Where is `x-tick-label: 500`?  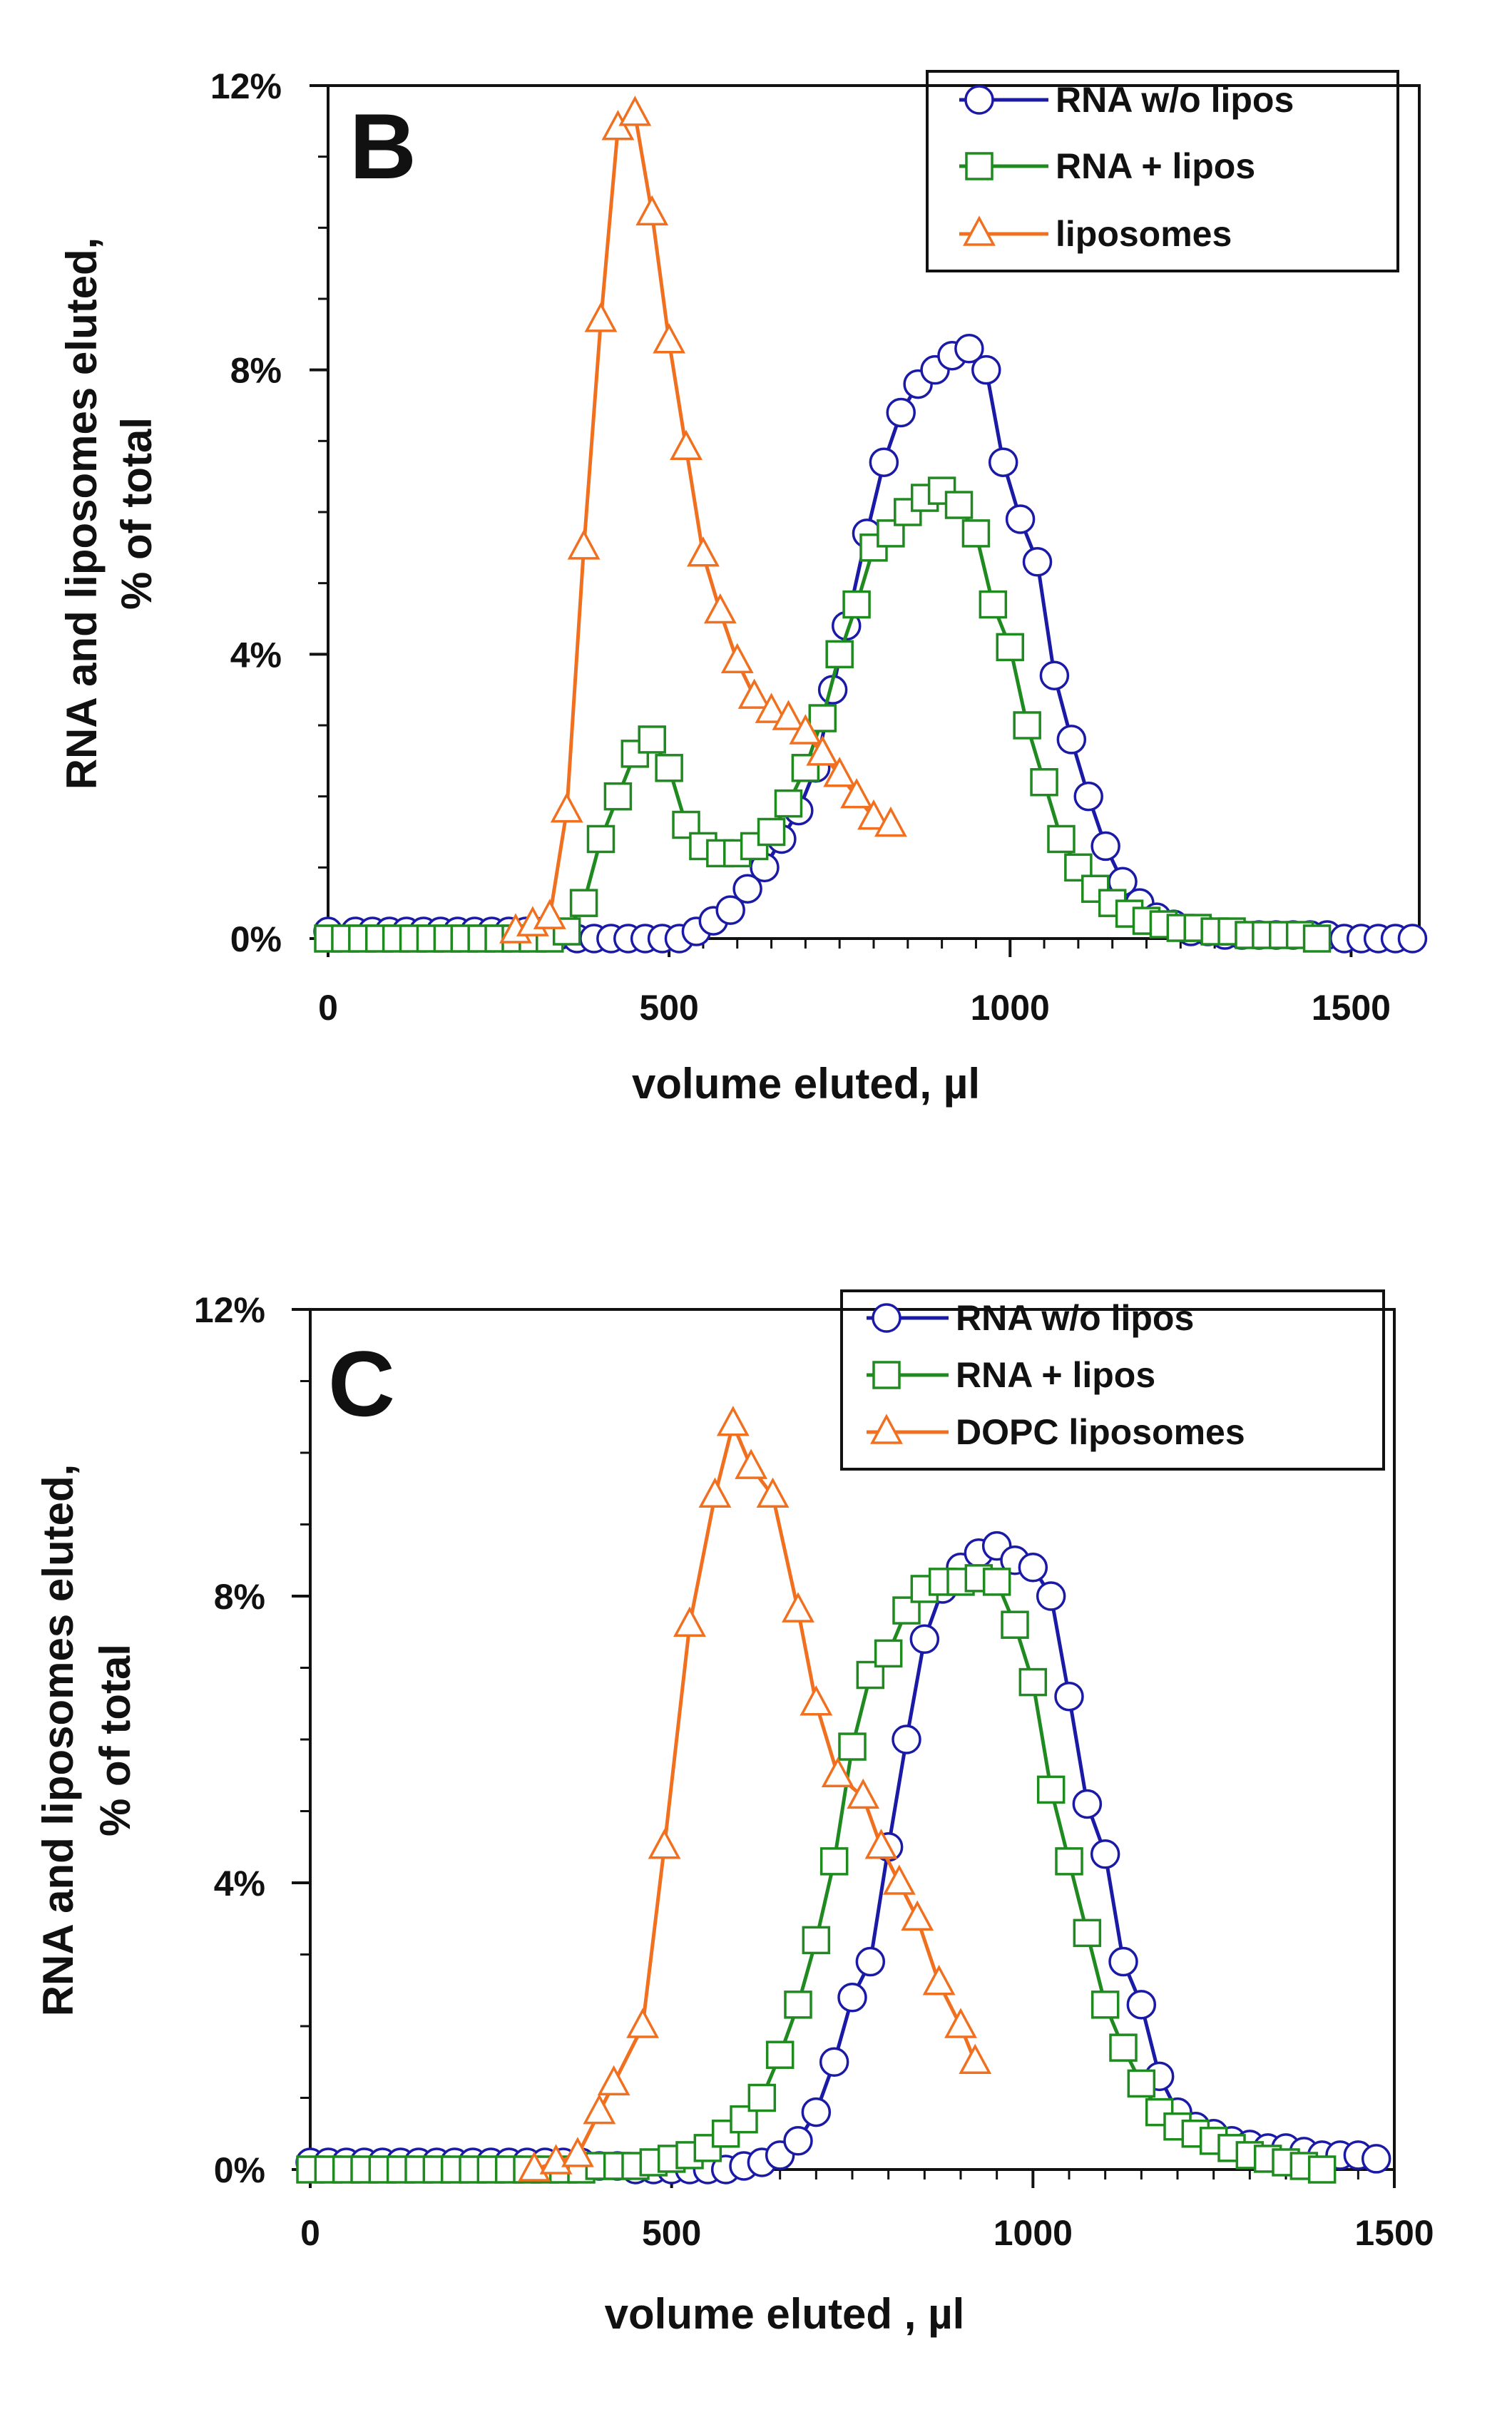 x-tick-label: 500 is located at coordinates (668, 1008).